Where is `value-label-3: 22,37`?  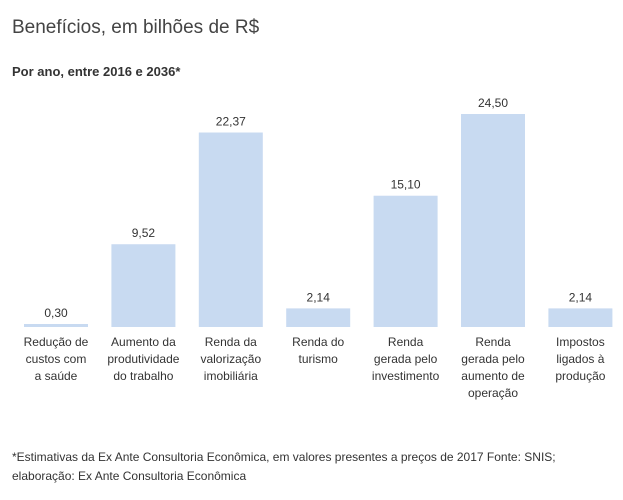
value-label-3: 22,37 is located at coordinates (231, 122).